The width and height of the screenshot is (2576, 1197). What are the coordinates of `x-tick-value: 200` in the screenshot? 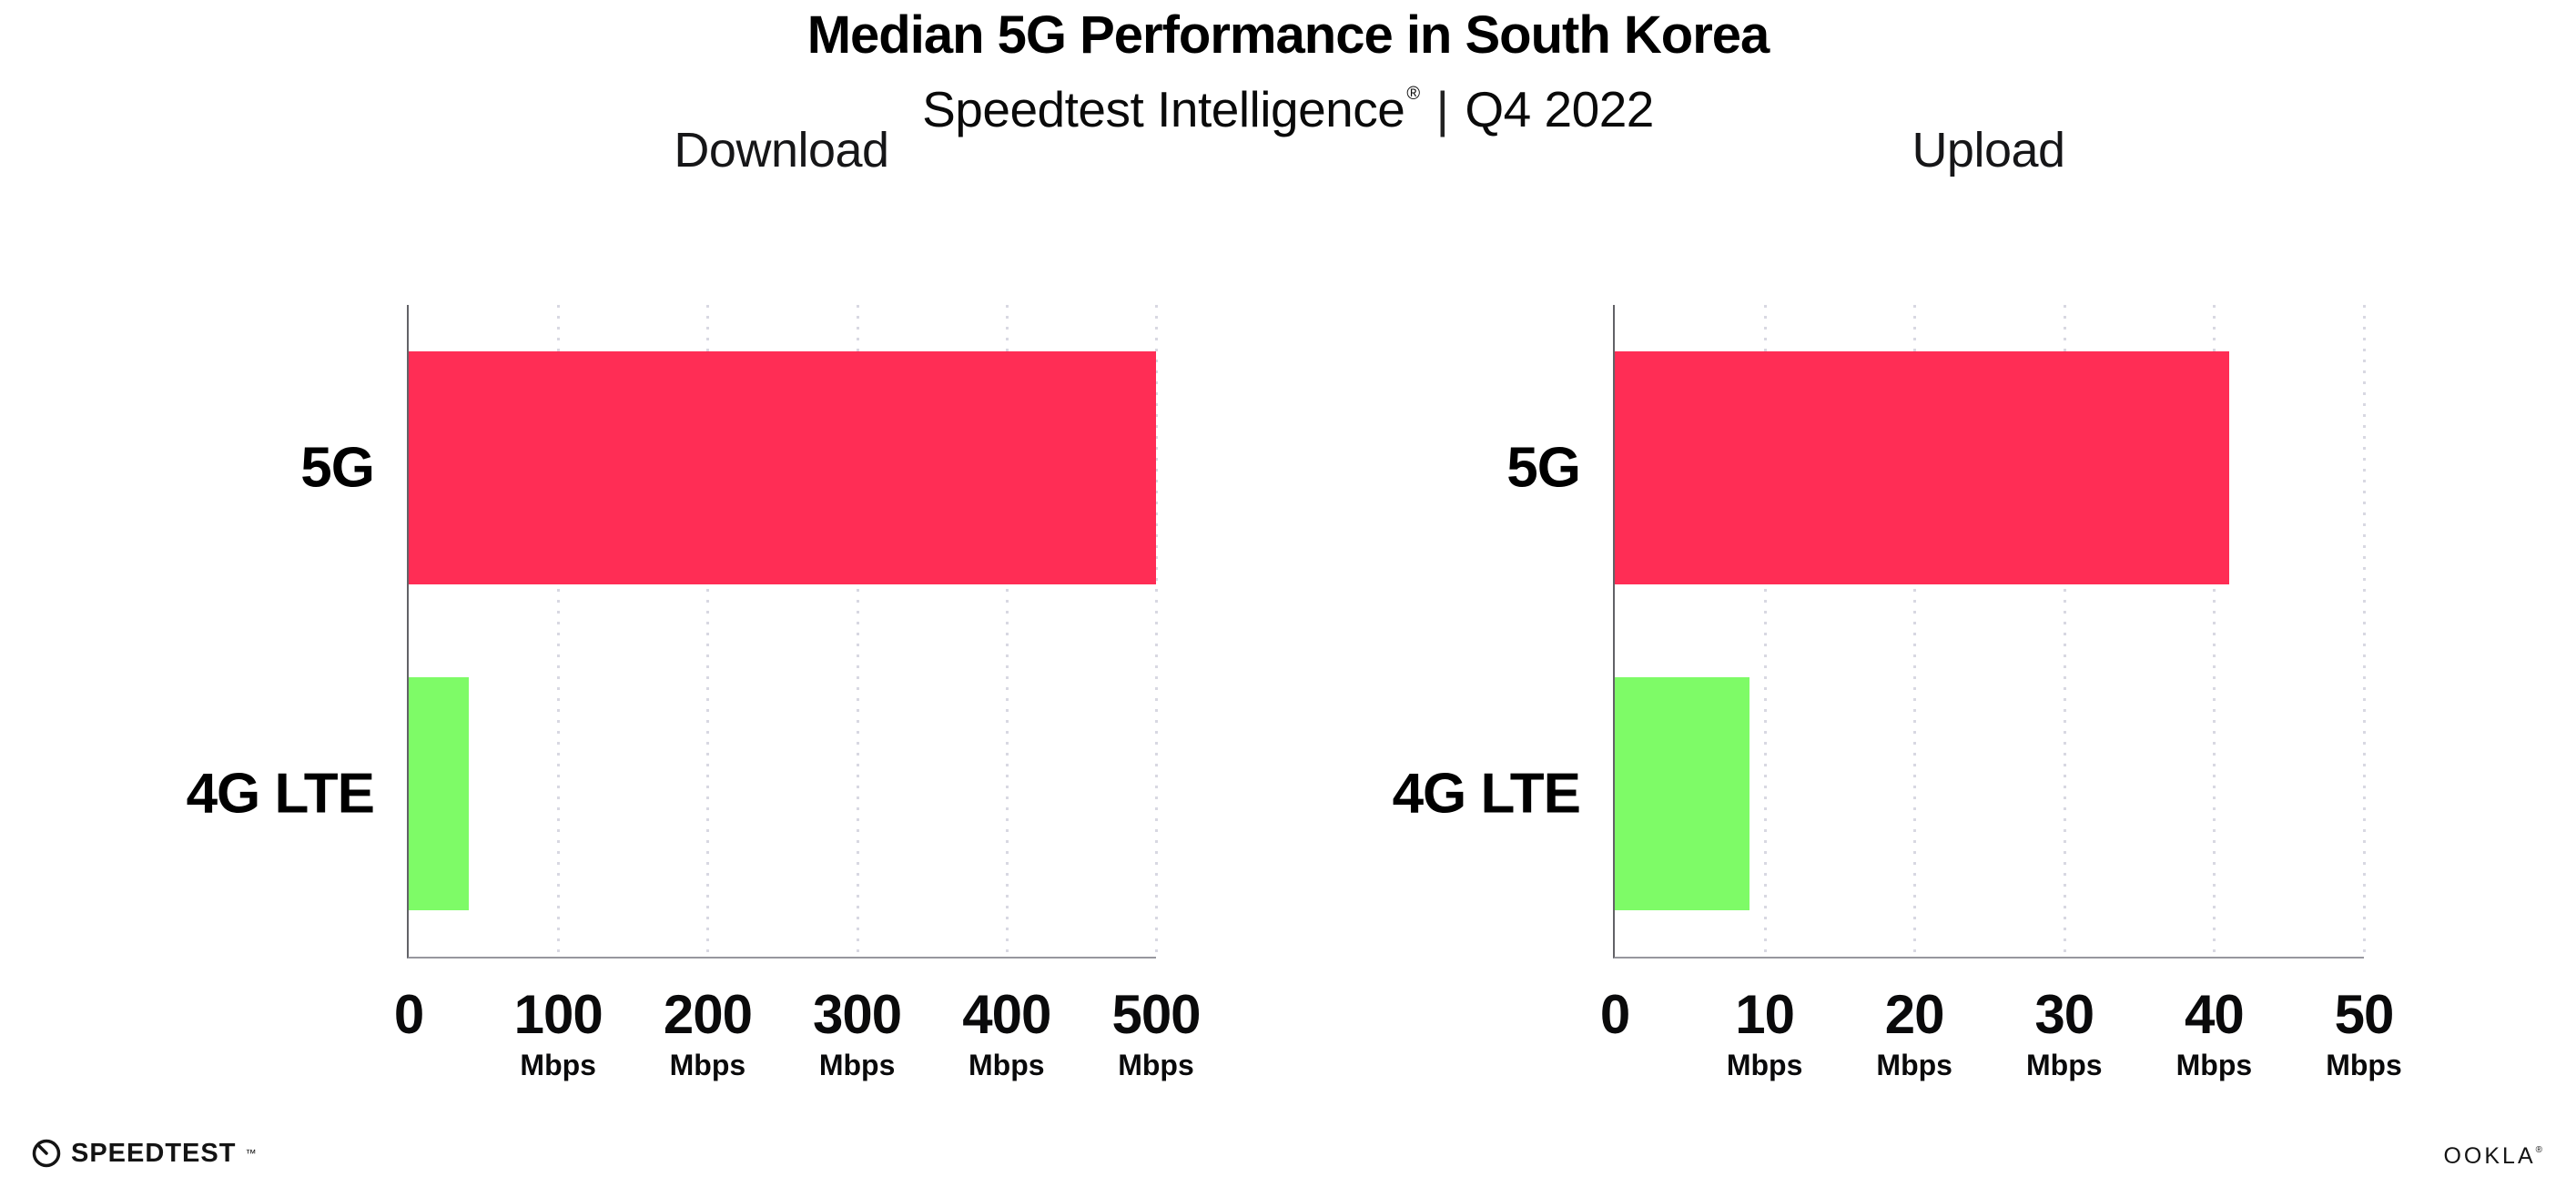 It's located at (708, 1015).